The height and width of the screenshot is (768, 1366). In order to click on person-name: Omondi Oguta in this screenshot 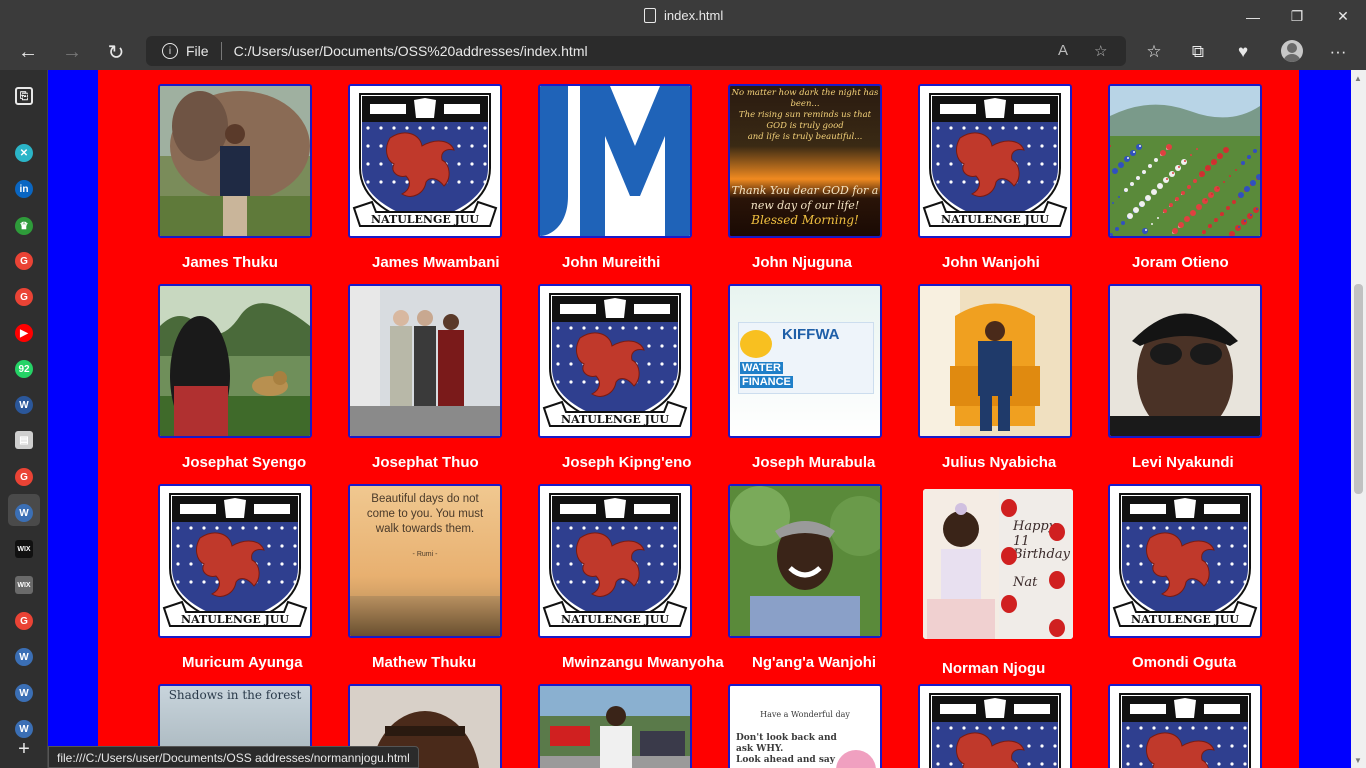, I will do `click(1184, 662)`.